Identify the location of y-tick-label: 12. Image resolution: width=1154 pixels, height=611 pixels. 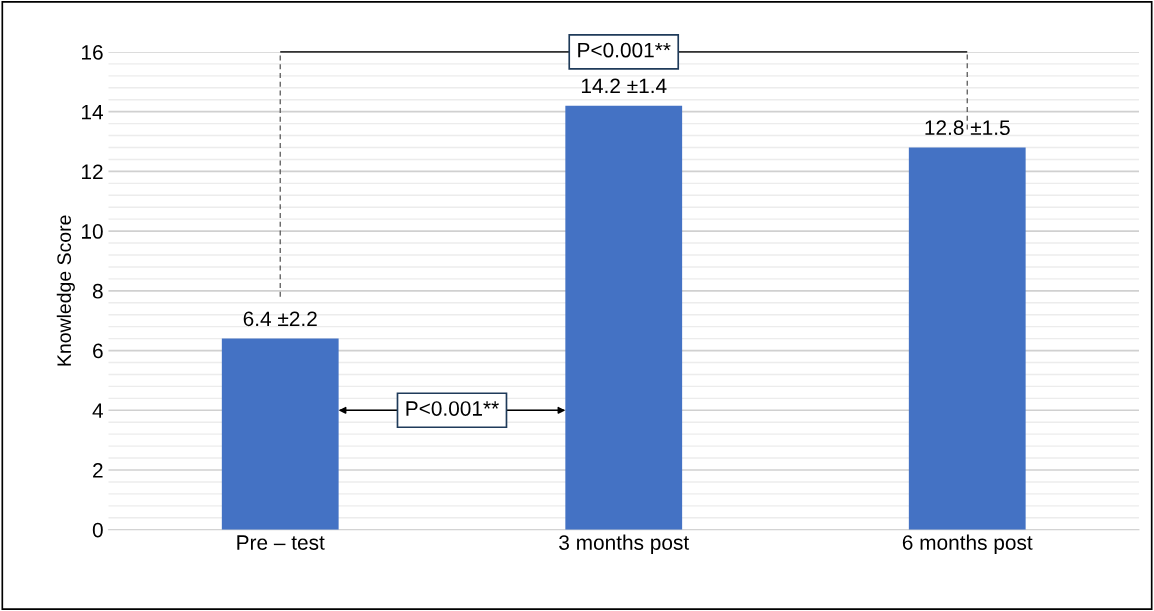
(92, 171).